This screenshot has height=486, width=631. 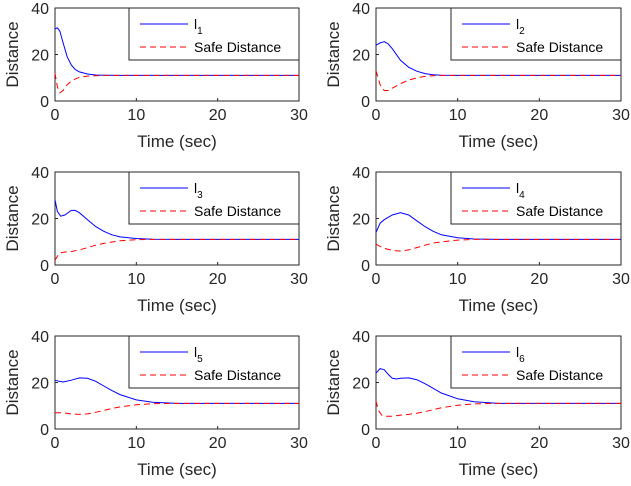 What do you see at coordinates (522, 31) in the screenshot?
I see `legend-entry-subscript: 2` at bounding box center [522, 31].